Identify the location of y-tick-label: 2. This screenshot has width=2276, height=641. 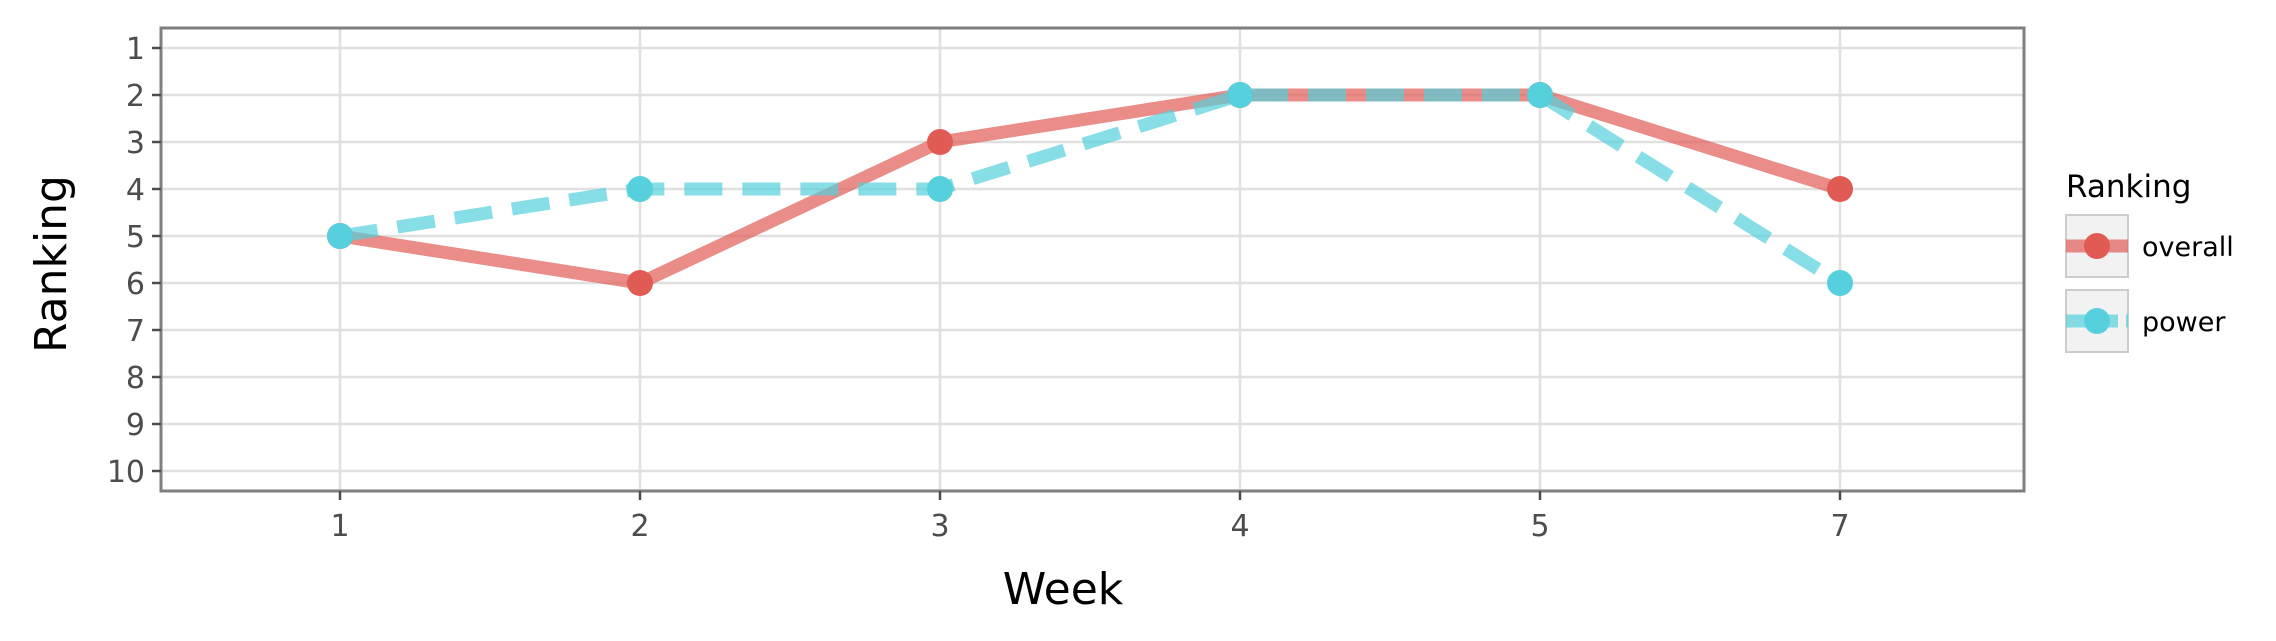
(135, 96).